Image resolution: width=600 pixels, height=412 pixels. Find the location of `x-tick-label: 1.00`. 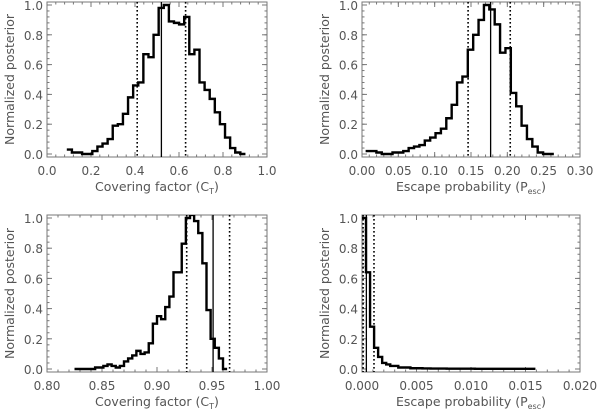

x-tick-label: 1.00 is located at coordinates (267, 386).